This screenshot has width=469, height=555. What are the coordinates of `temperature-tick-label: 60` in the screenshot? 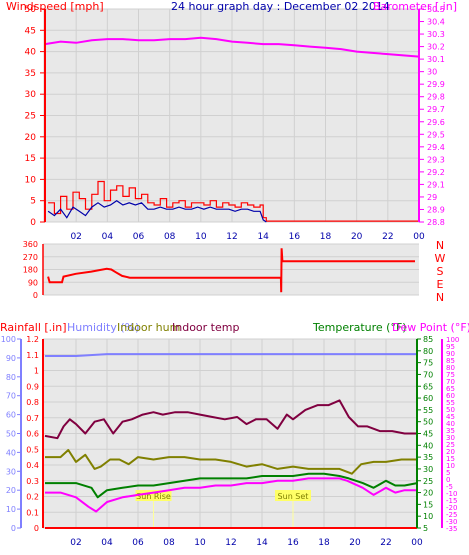 It's located at (428, 398).